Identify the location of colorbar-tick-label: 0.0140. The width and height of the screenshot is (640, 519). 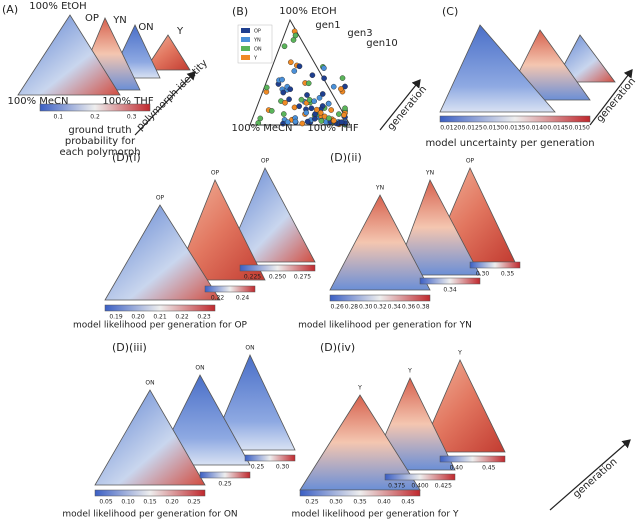
(536, 128).